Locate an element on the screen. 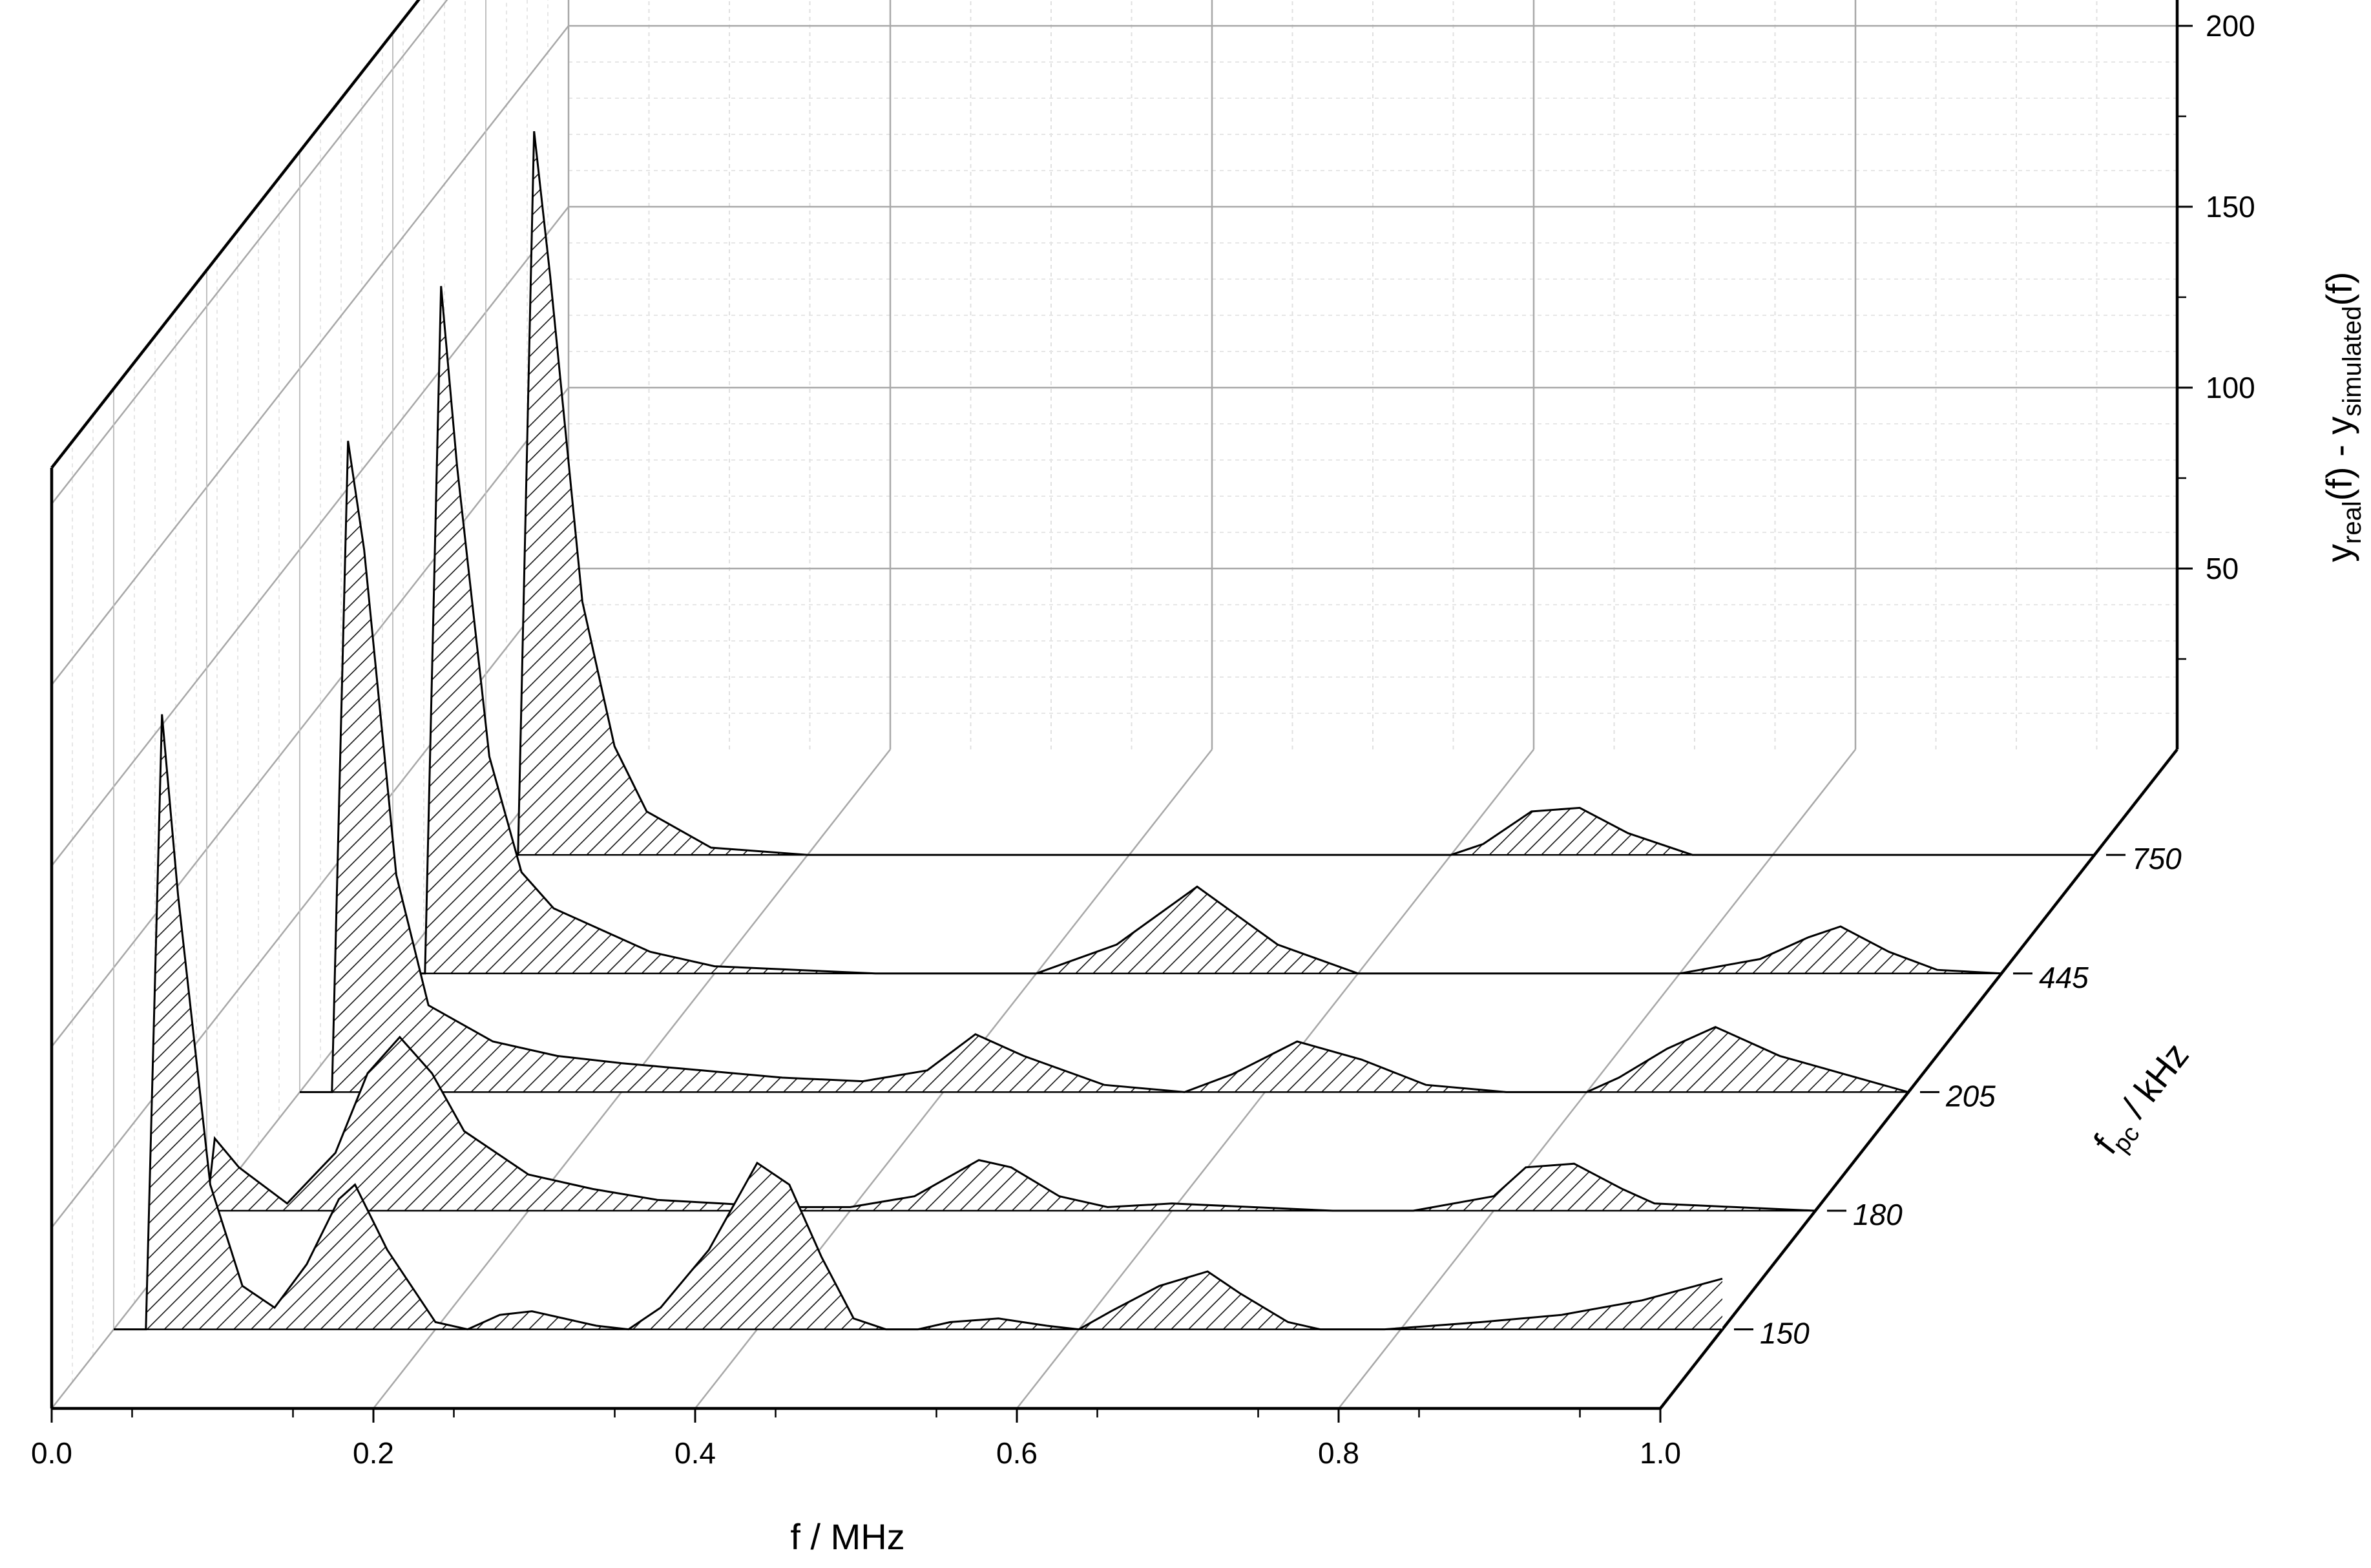  x-tick-label: 0.4 is located at coordinates (695, 1453).